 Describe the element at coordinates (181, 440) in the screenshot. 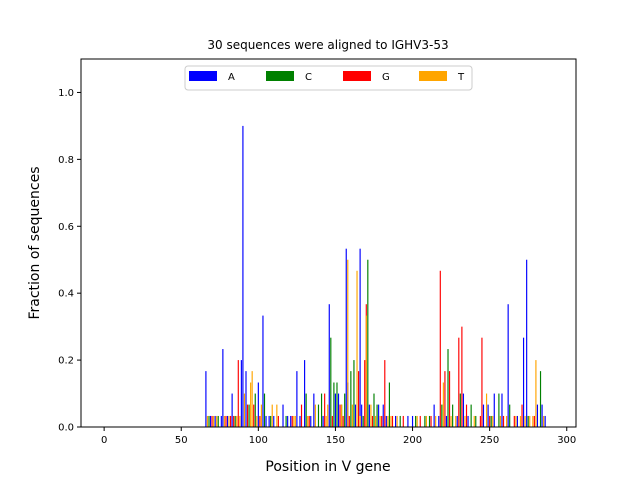

I see `x-tick-label: 50` at that location.